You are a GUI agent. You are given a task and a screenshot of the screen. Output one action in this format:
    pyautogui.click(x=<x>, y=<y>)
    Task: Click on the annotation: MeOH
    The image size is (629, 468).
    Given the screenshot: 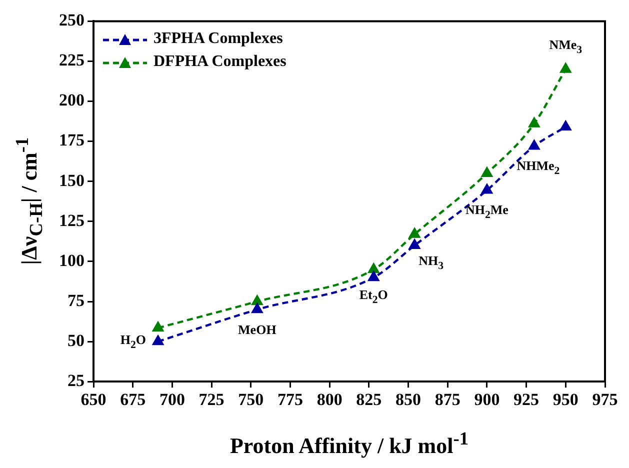 What is the action you would take?
    pyautogui.click(x=257, y=330)
    